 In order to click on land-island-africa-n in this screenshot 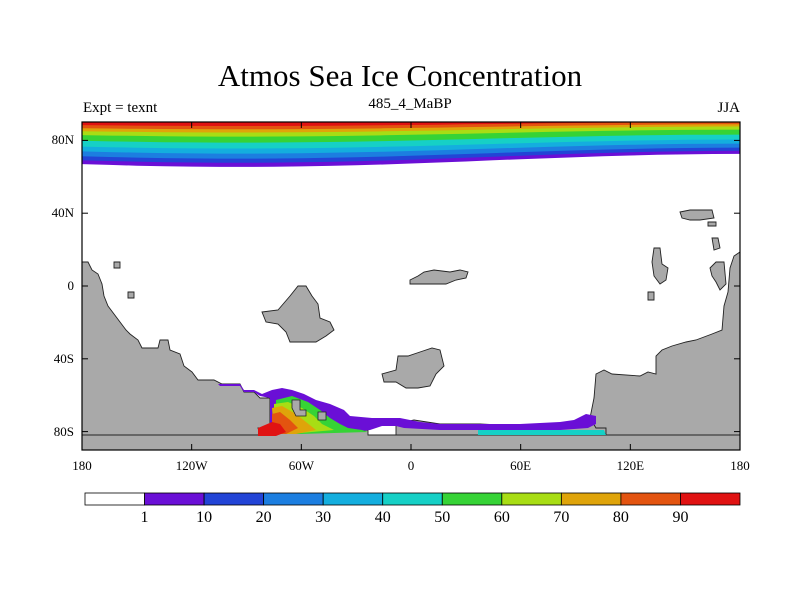, I will do `click(439, 277)`.